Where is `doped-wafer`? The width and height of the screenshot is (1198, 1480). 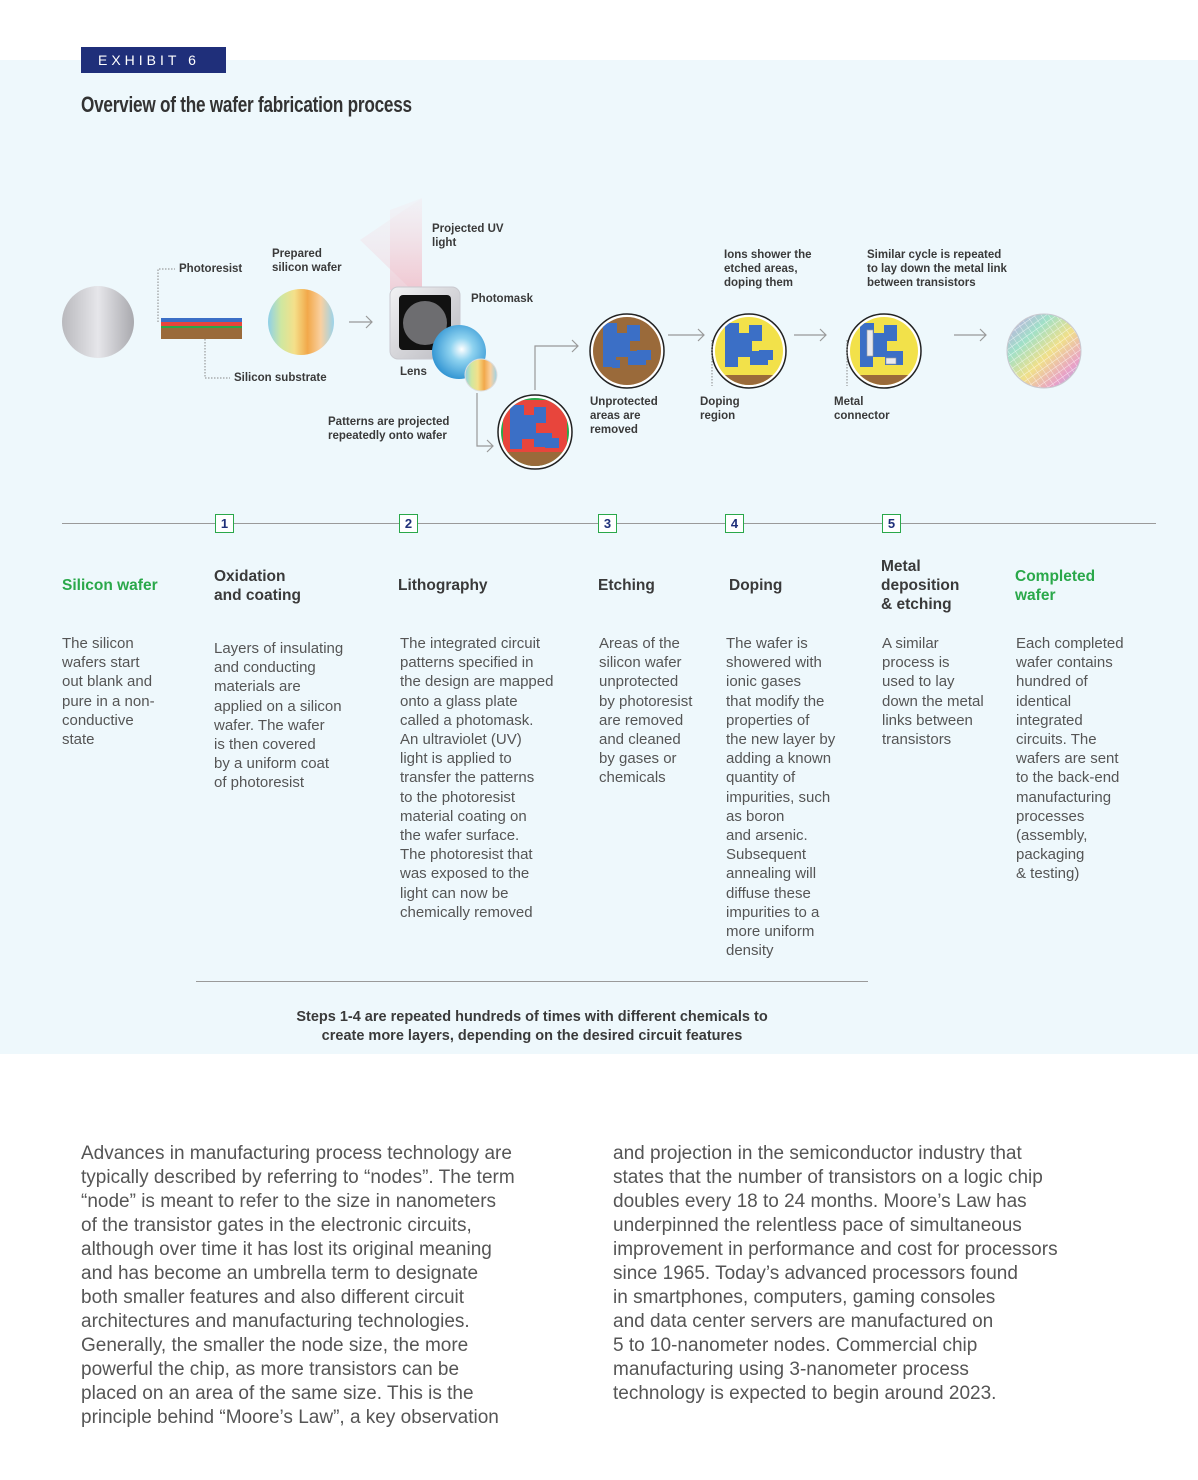 doped-wafer is located at coordinates (749, 351).